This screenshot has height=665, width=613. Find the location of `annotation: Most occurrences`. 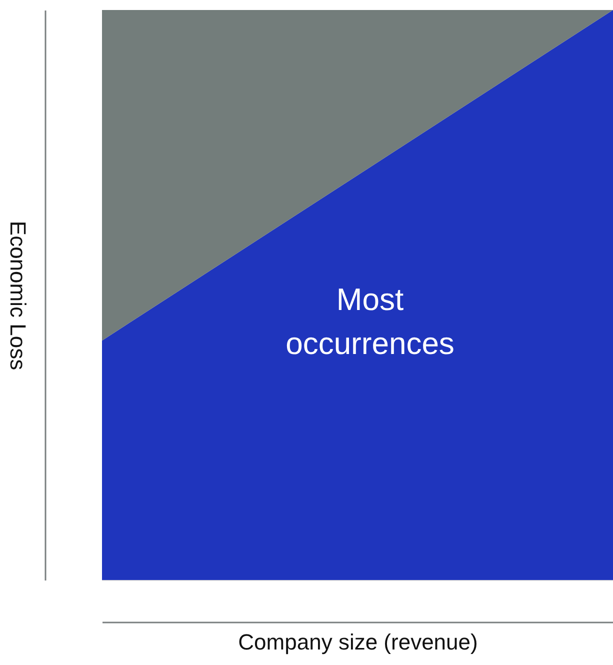

annotation: Most occurrences is located at coordinates (370, 321).